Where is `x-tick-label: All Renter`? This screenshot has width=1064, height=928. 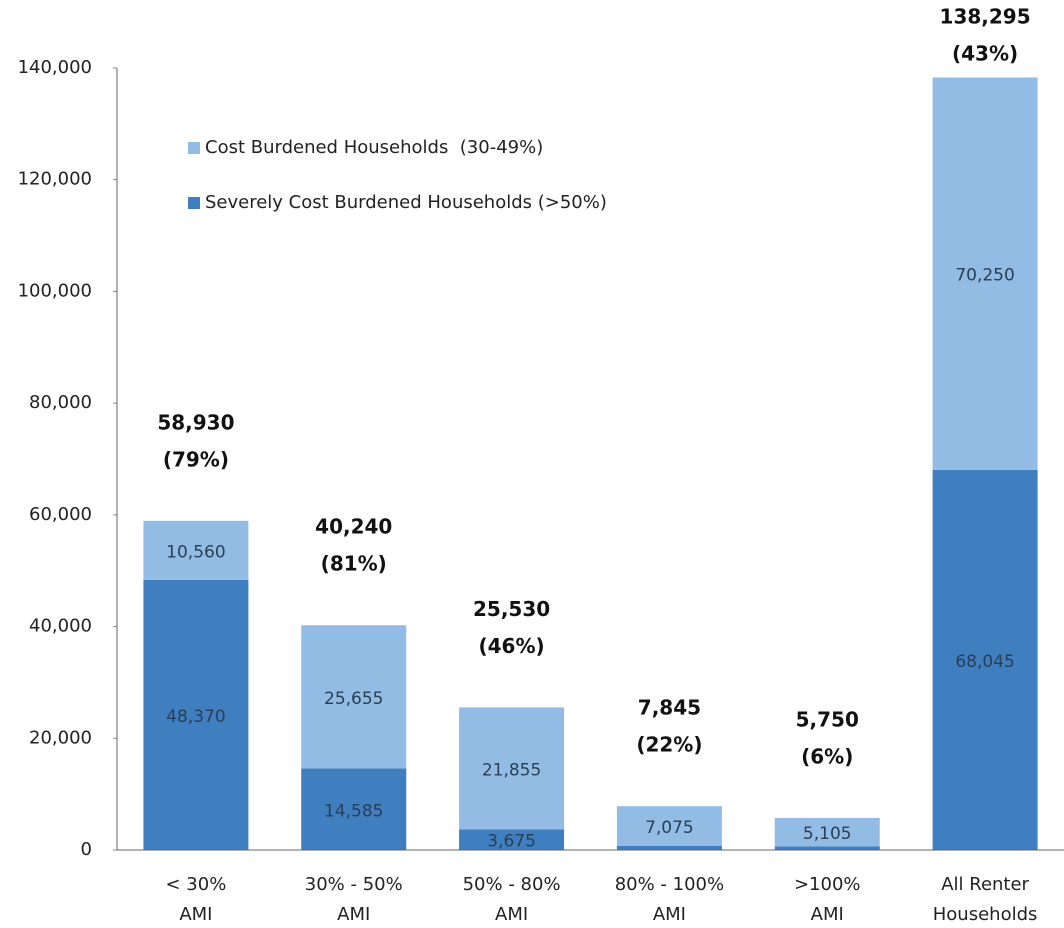
x-tick-label: All Renter is located at coordinates (985, 884).